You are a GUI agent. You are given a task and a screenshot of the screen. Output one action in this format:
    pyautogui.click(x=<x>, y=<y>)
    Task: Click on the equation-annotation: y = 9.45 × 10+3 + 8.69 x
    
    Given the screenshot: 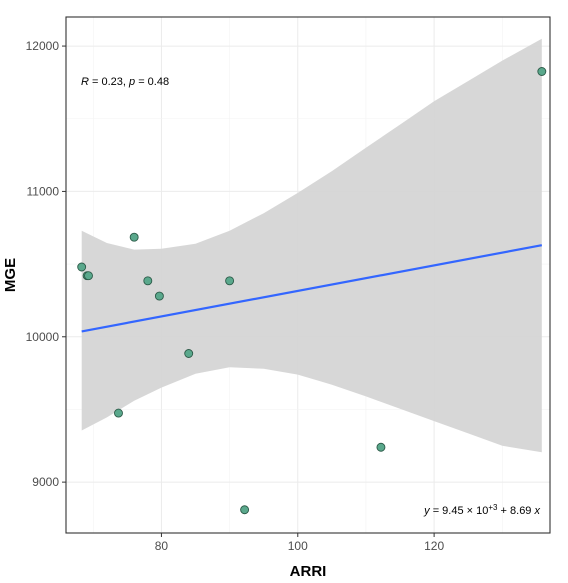 What is the action you would take?
    pyautogui.click(x=481, y=510)
    